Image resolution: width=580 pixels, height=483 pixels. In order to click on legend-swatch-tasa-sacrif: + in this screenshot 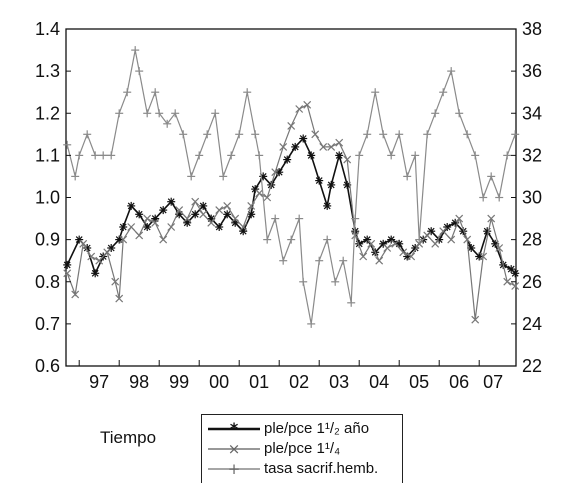, I will do `click(234, 469)`.